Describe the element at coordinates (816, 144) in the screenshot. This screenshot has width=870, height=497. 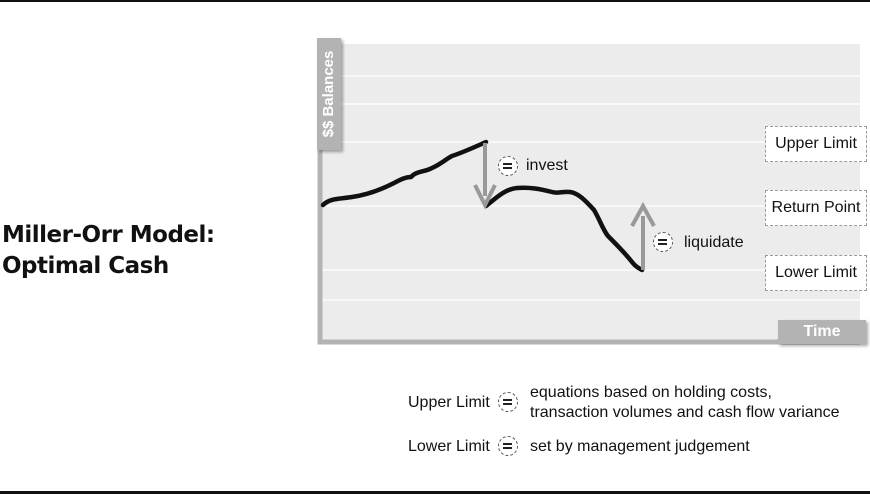
I see `upper-limit-label: Upper Limit` at that location.